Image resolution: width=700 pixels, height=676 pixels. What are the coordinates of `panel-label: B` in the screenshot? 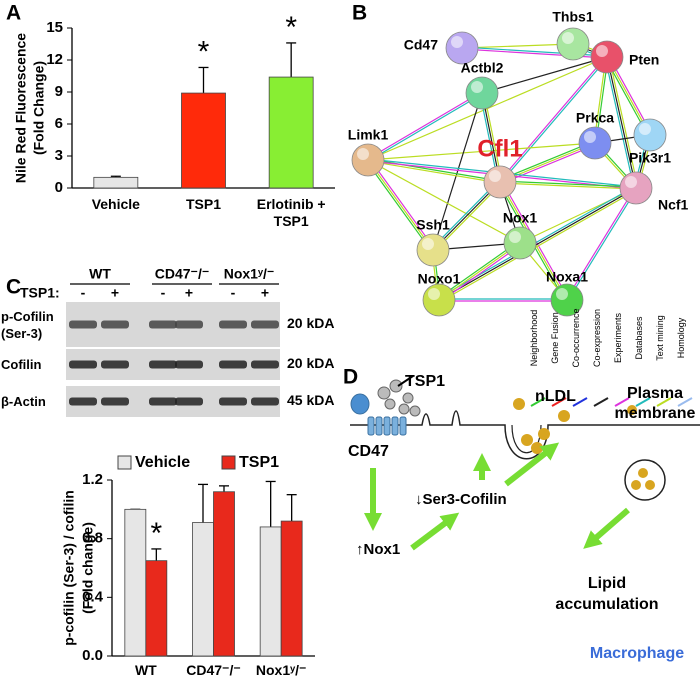 It's located at (359, 13).